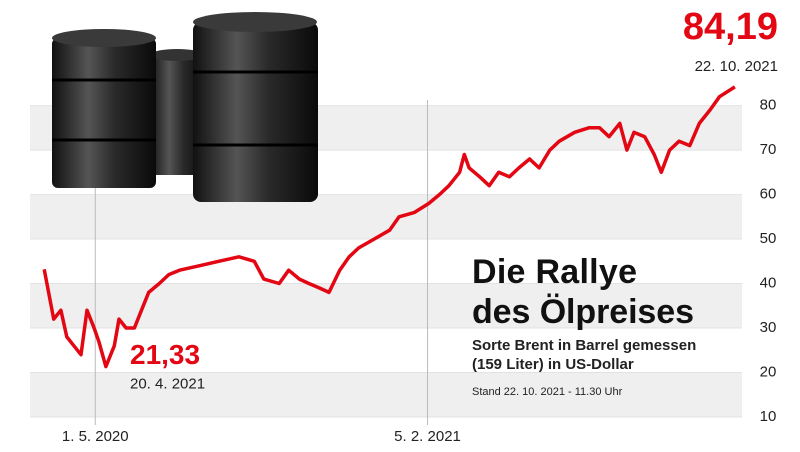 The width and height of the screenshot is (800, 452). I want to click on annotation-date: 22. 10. 2021, so click(736, 66).